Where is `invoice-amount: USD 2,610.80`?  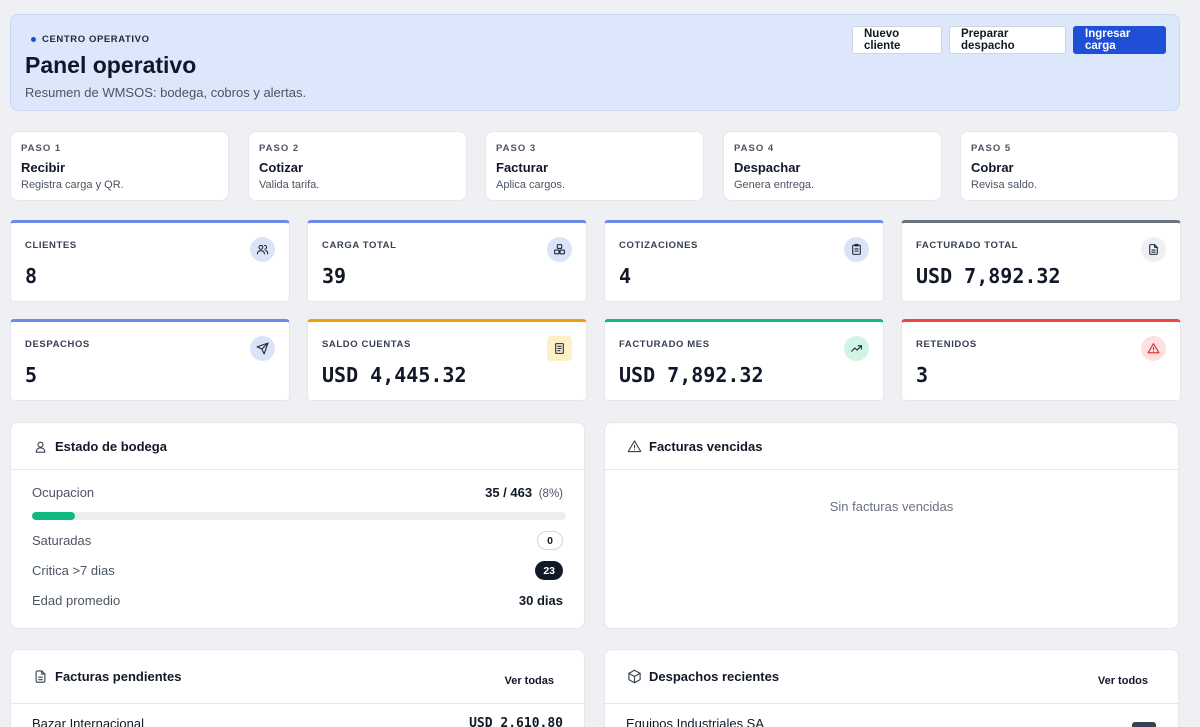
invoice-amount: USD 2,610.80 is located at coordinates (516, 721).